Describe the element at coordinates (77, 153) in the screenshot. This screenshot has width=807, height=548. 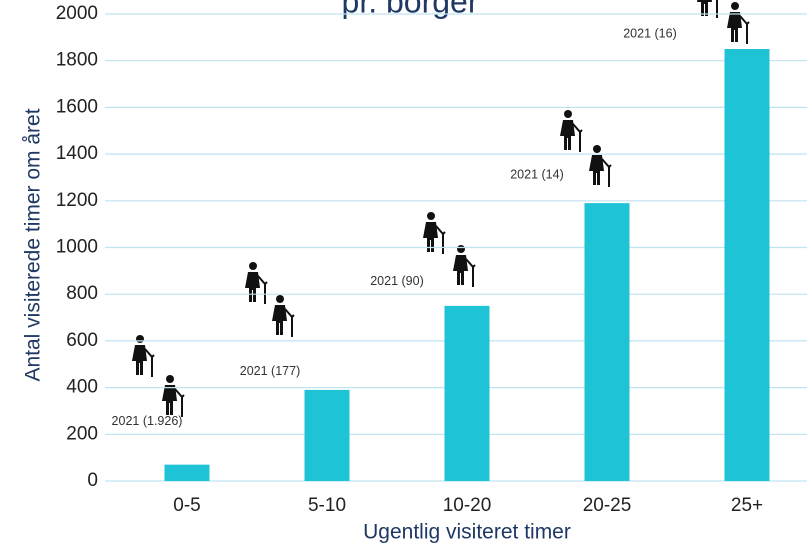
I see `y-tick-label: 1400` at that location.